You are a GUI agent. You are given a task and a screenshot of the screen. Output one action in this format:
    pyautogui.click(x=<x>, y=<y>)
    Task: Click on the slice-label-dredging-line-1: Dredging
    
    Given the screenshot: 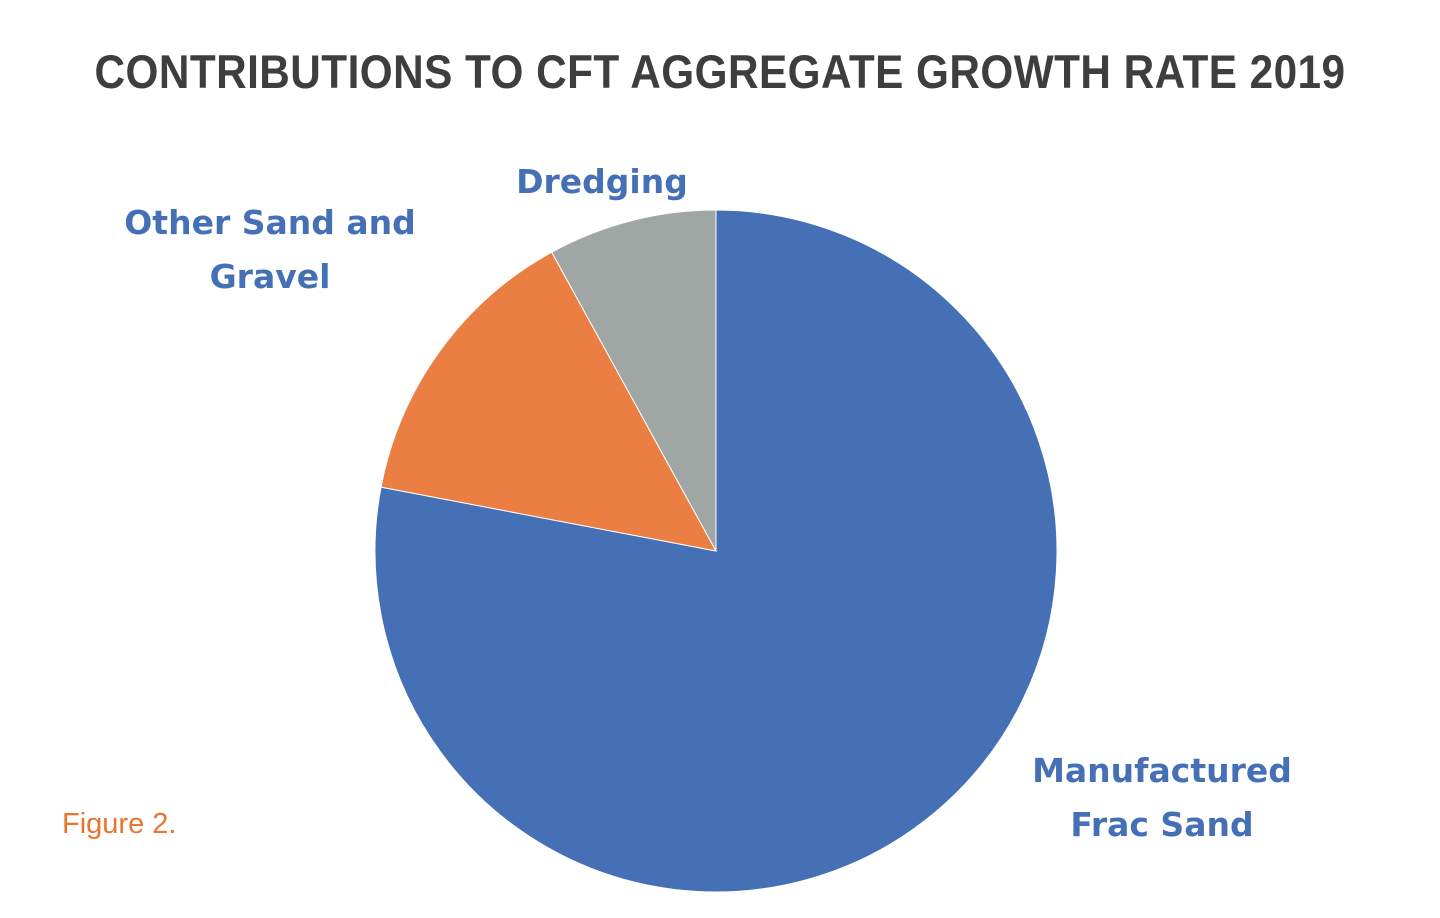 What is the action you would take?
    pyautogui.click(x=602, y=181)
    